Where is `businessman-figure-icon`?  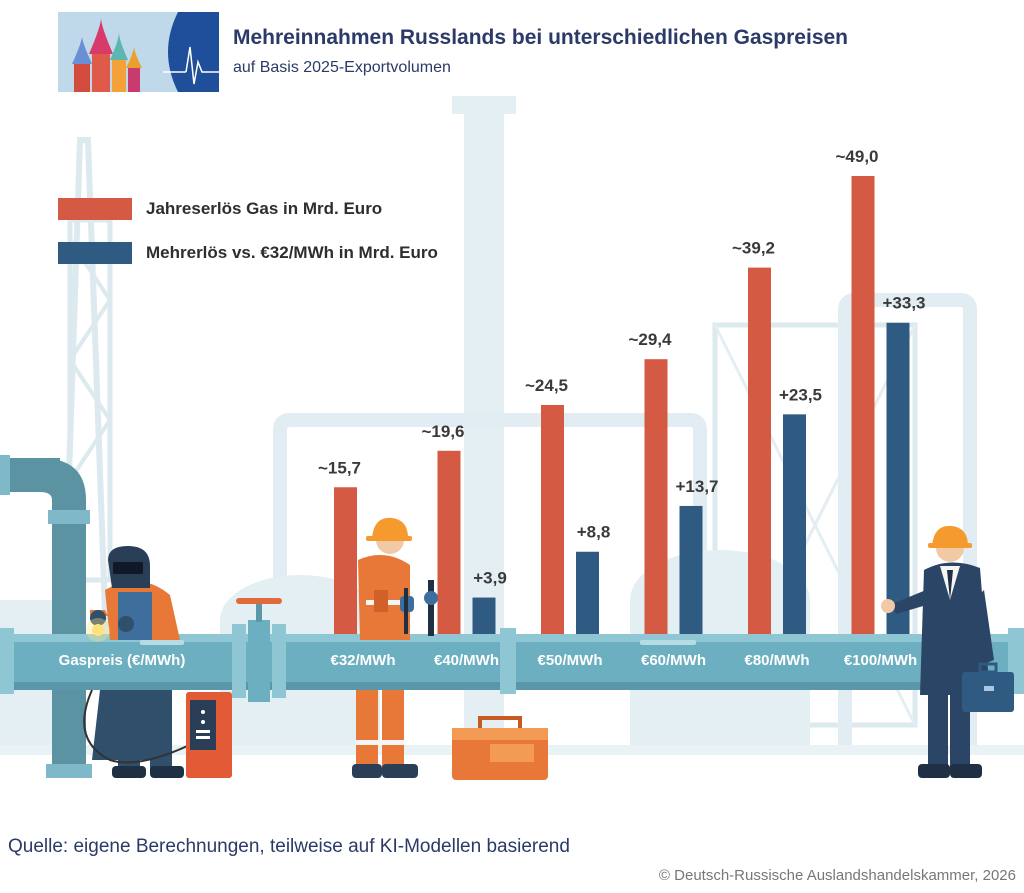 businessman-figure-icon is located at coordinates (947, 651).